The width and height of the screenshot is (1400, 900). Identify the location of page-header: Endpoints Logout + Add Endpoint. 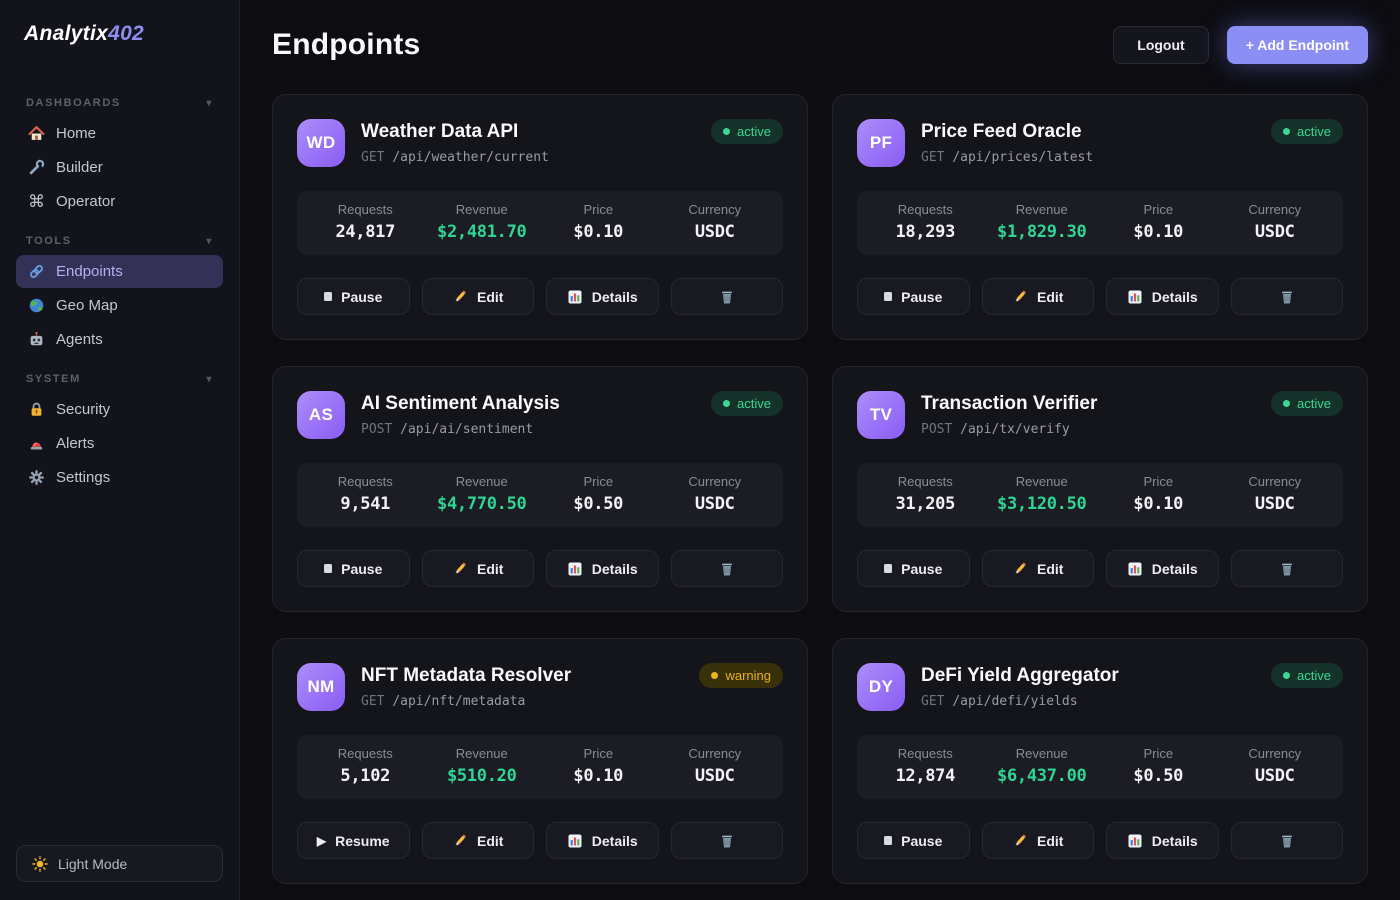
(820, 45).